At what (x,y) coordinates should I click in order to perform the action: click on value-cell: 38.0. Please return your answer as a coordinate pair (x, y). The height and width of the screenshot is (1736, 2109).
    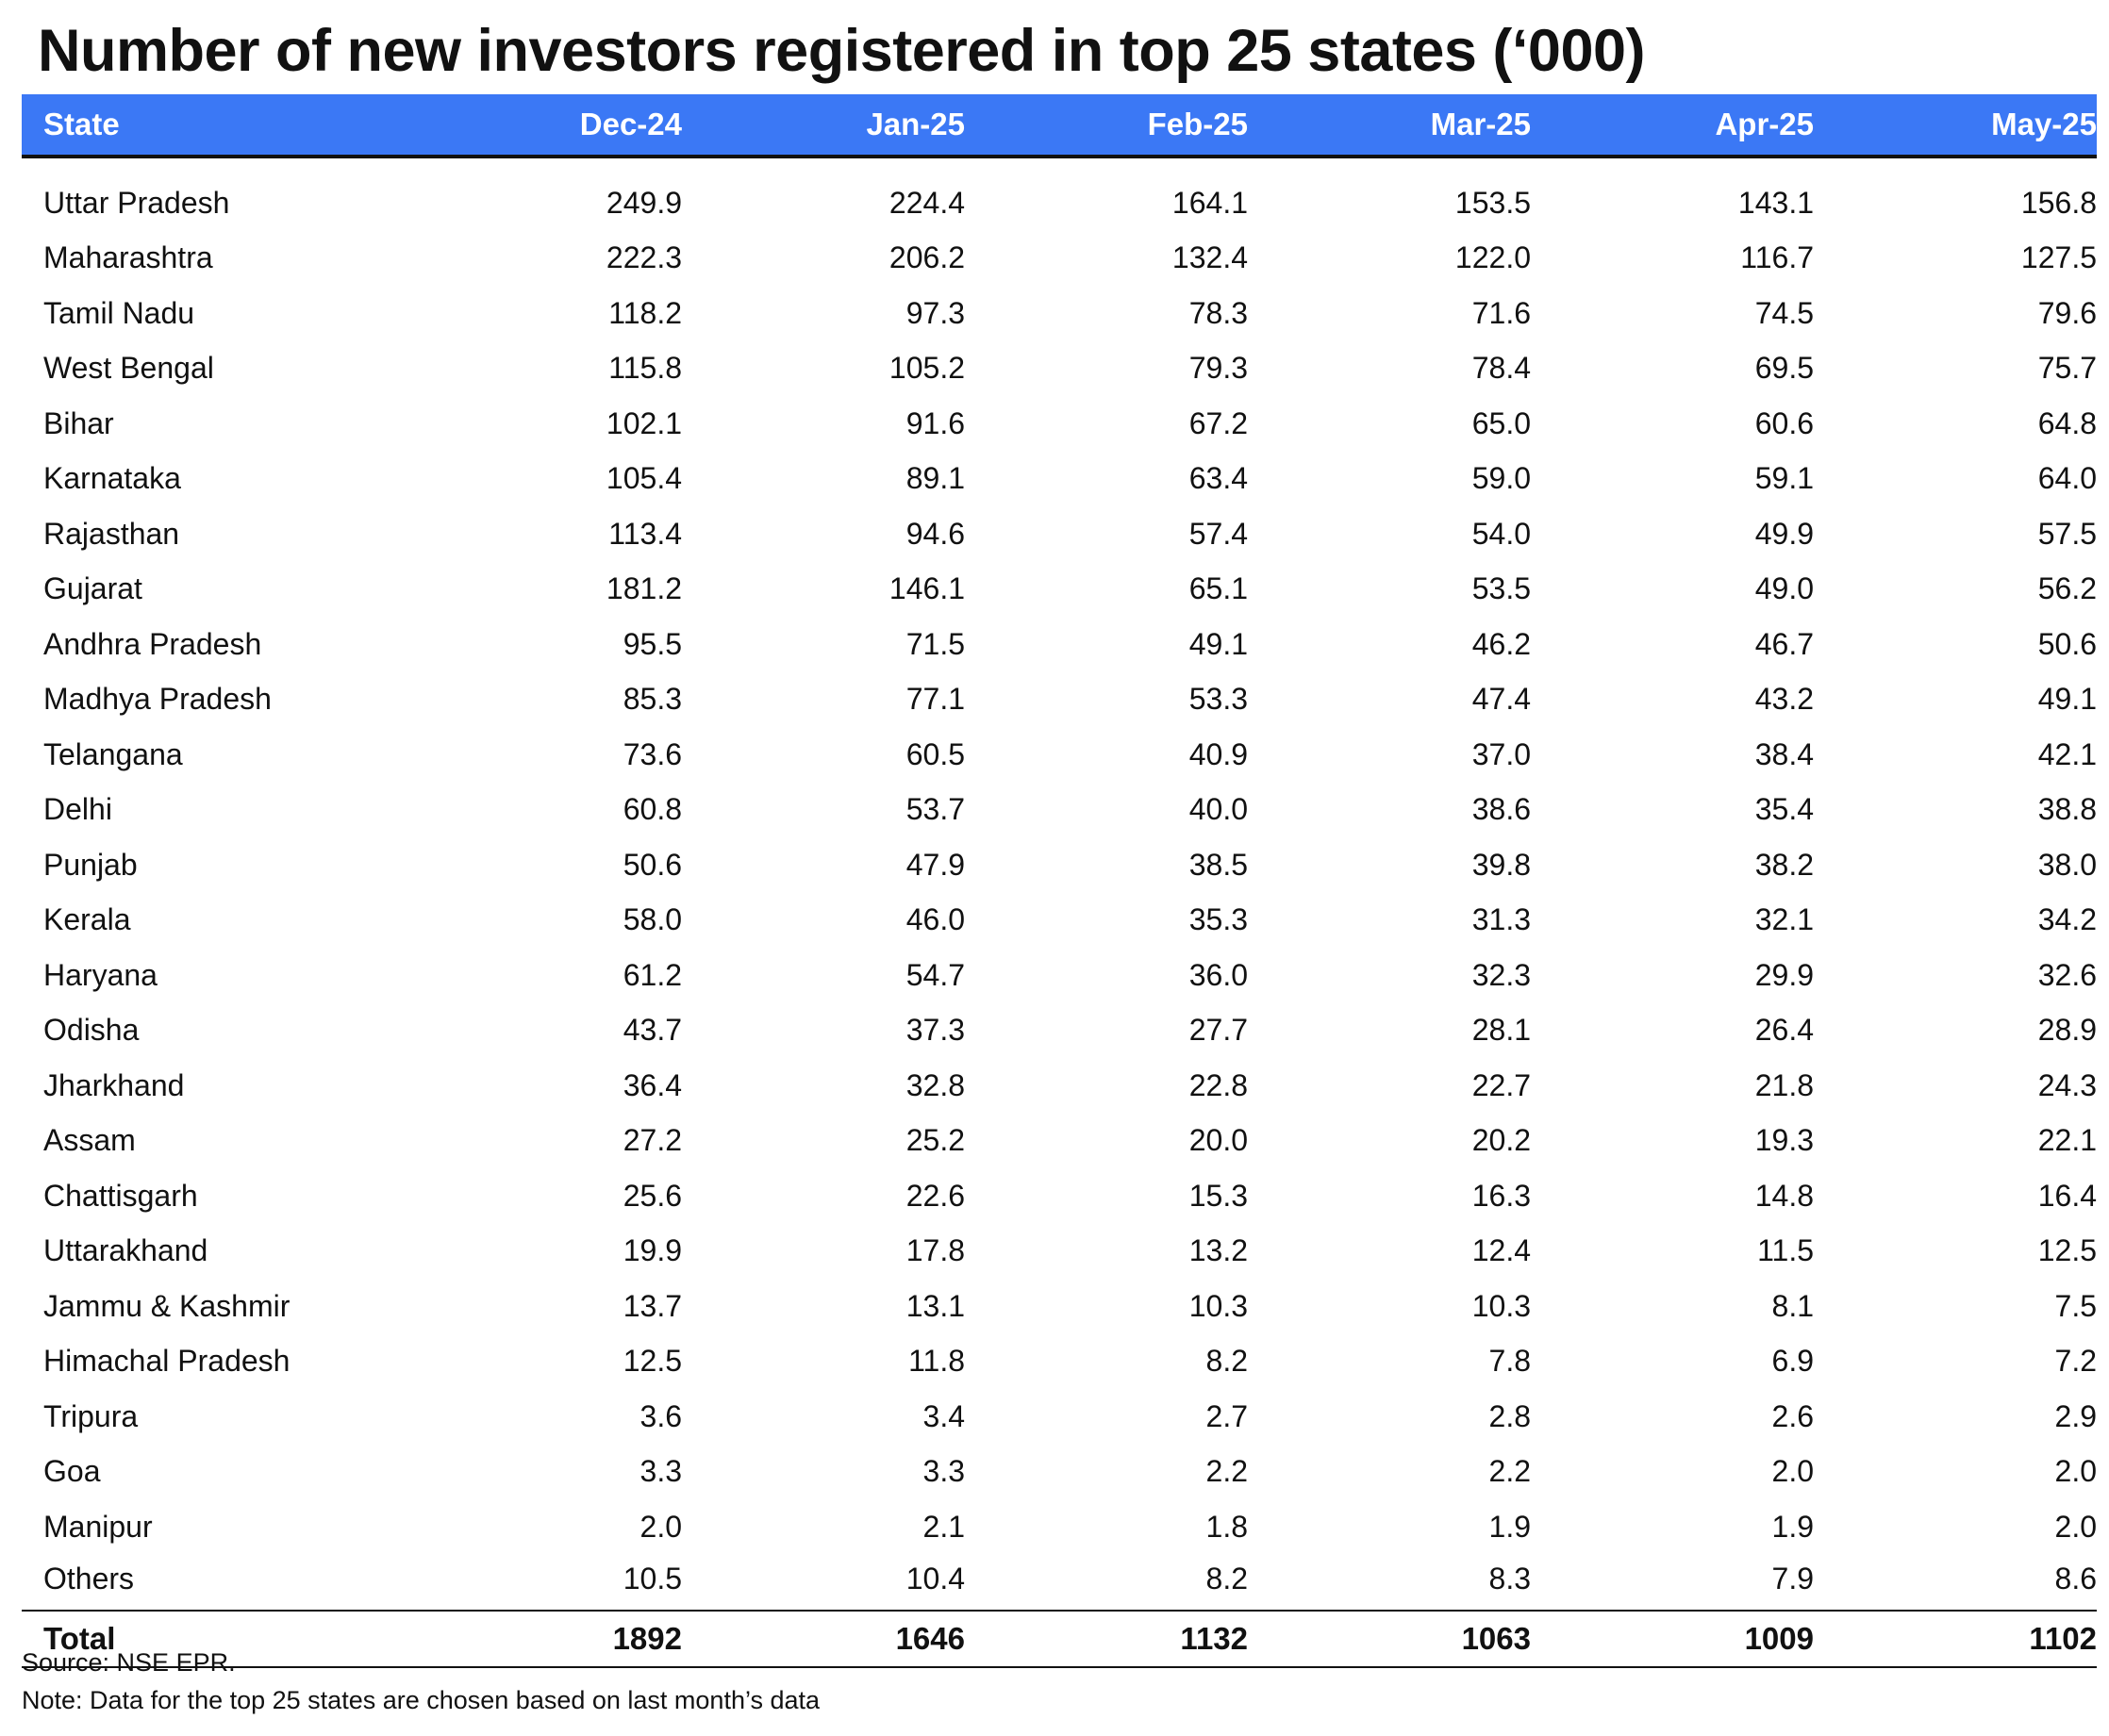
    Looking at the image, I should click on (2067, 864).